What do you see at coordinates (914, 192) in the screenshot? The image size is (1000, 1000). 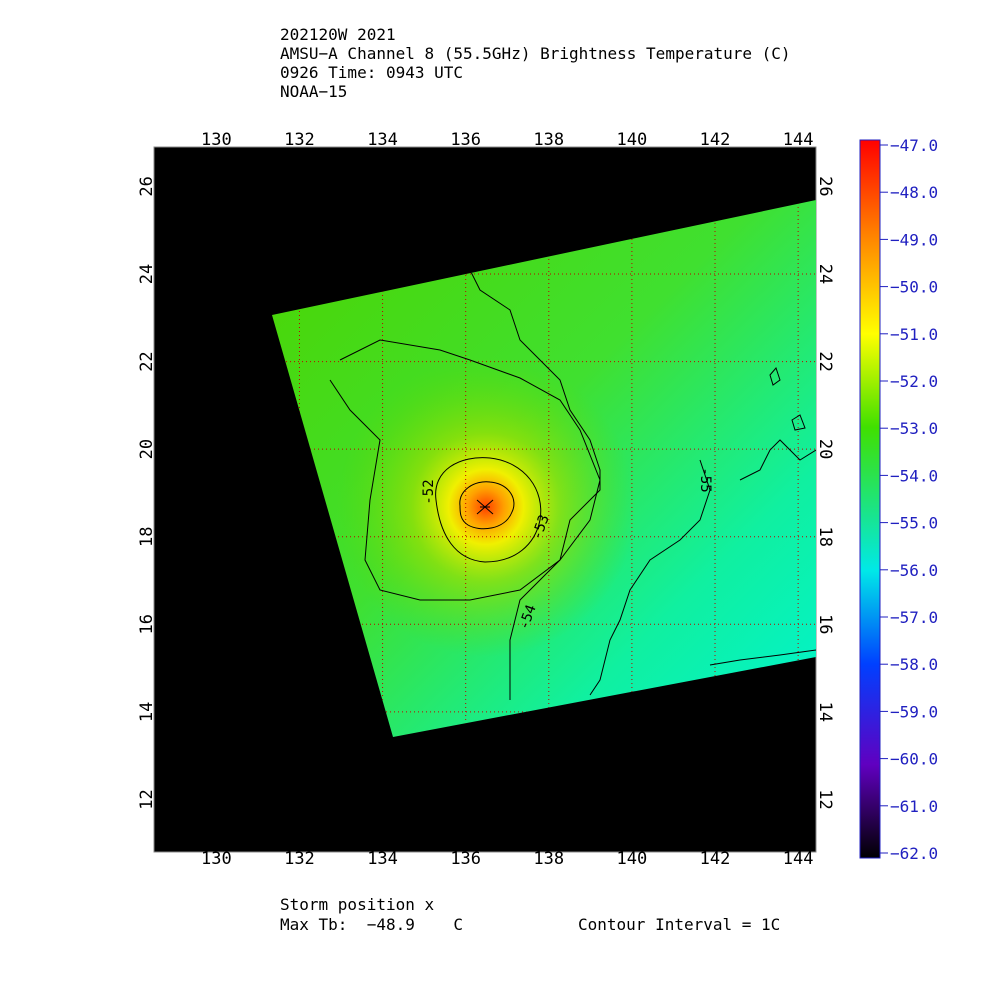 I see `colorbar-tick-label: −48.0` at bounding box center [914, 192].